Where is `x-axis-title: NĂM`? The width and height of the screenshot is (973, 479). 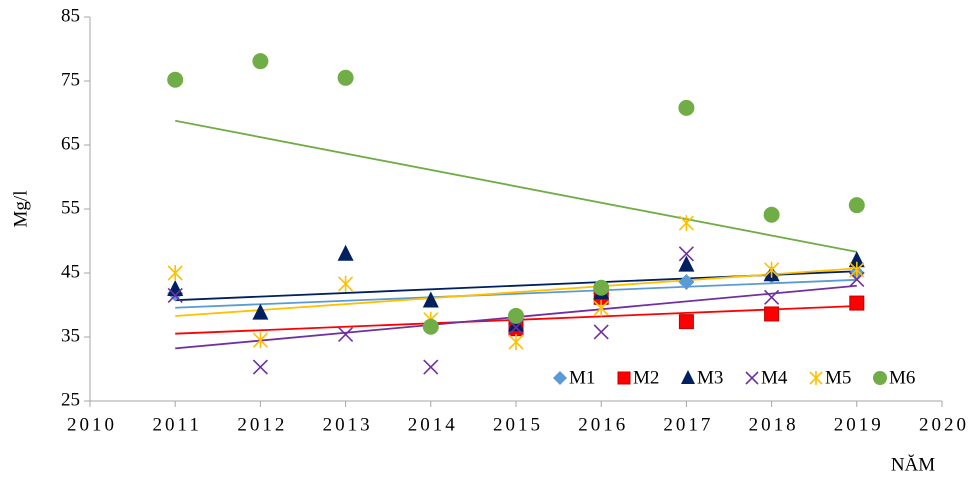
x-axis-title: NĂM is located at coordinates (913, 464).